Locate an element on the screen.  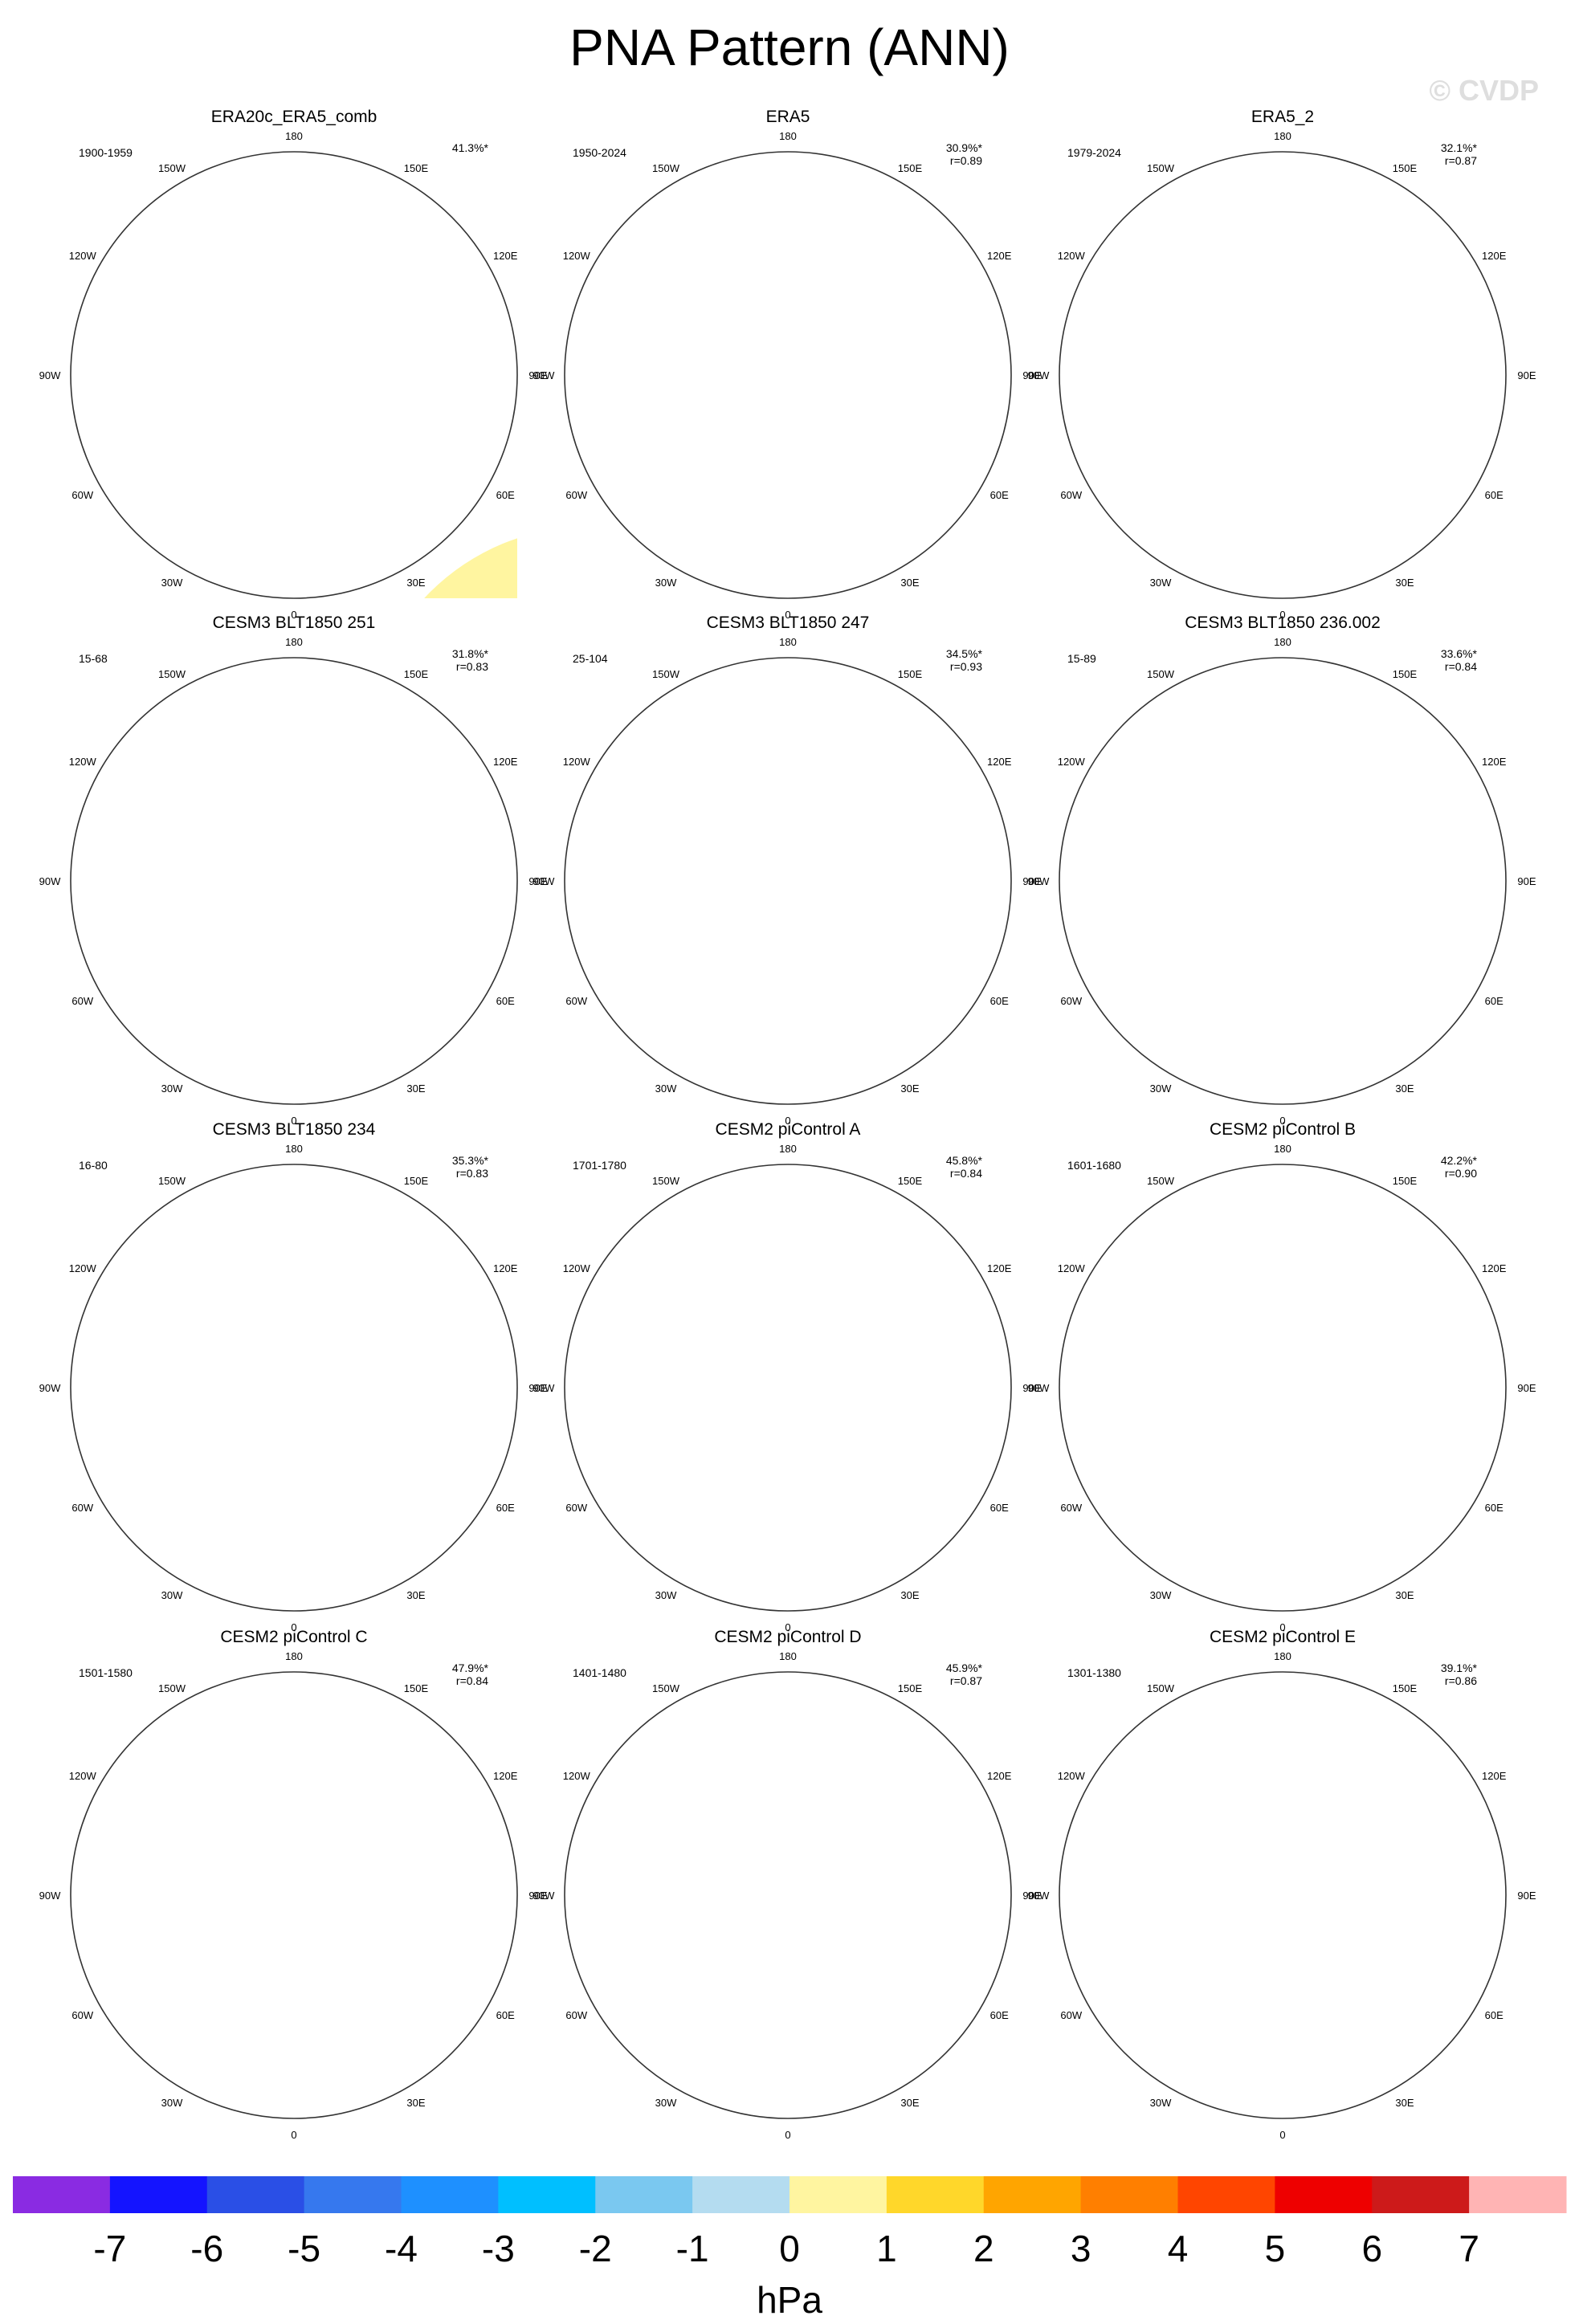
panel-years: 1701-1780 is located at coordinates (599, 1165).